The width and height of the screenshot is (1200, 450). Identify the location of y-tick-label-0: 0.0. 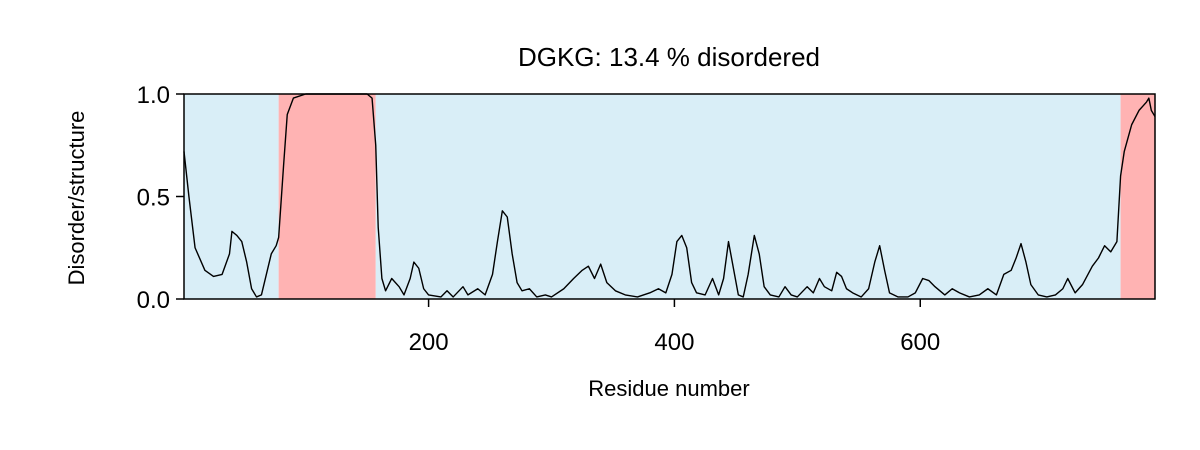
(153, 300).